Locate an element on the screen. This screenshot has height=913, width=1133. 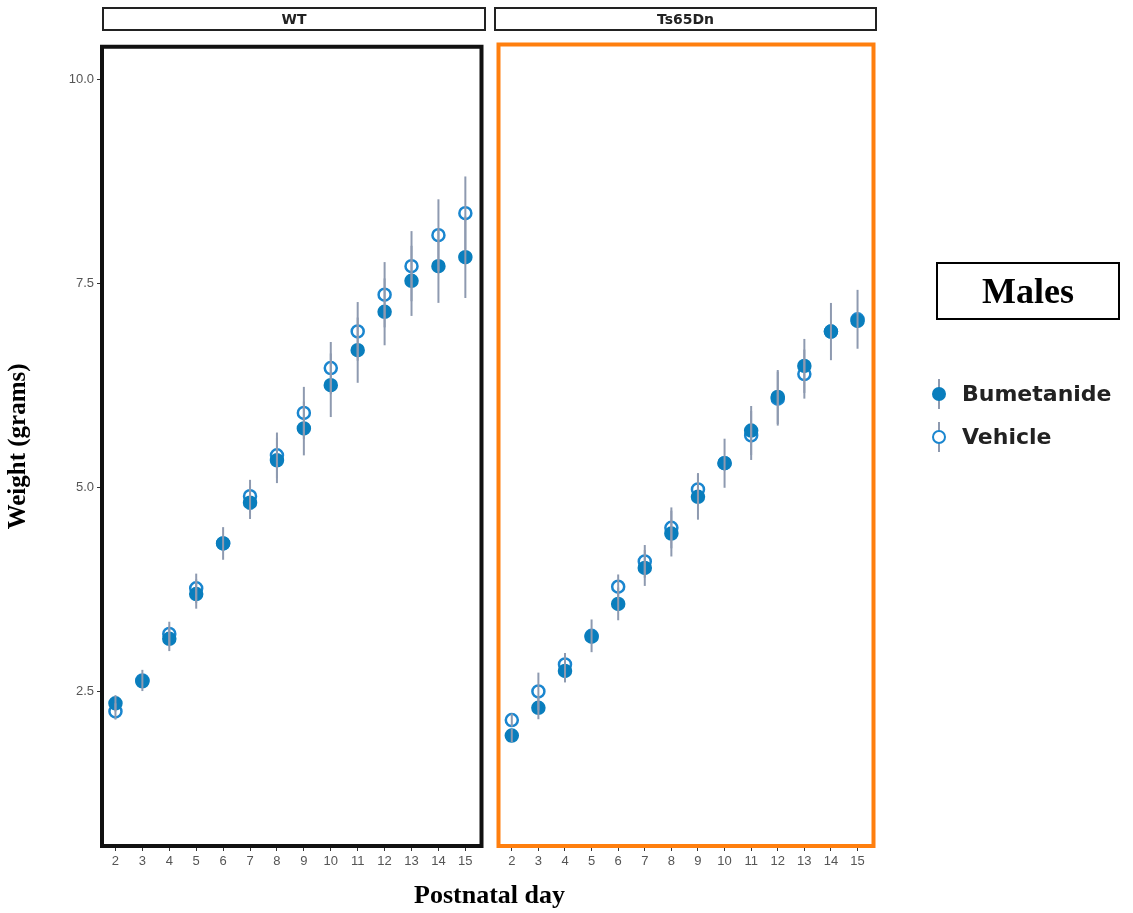
legend-title: Males is located at coordinates (1028, 291).